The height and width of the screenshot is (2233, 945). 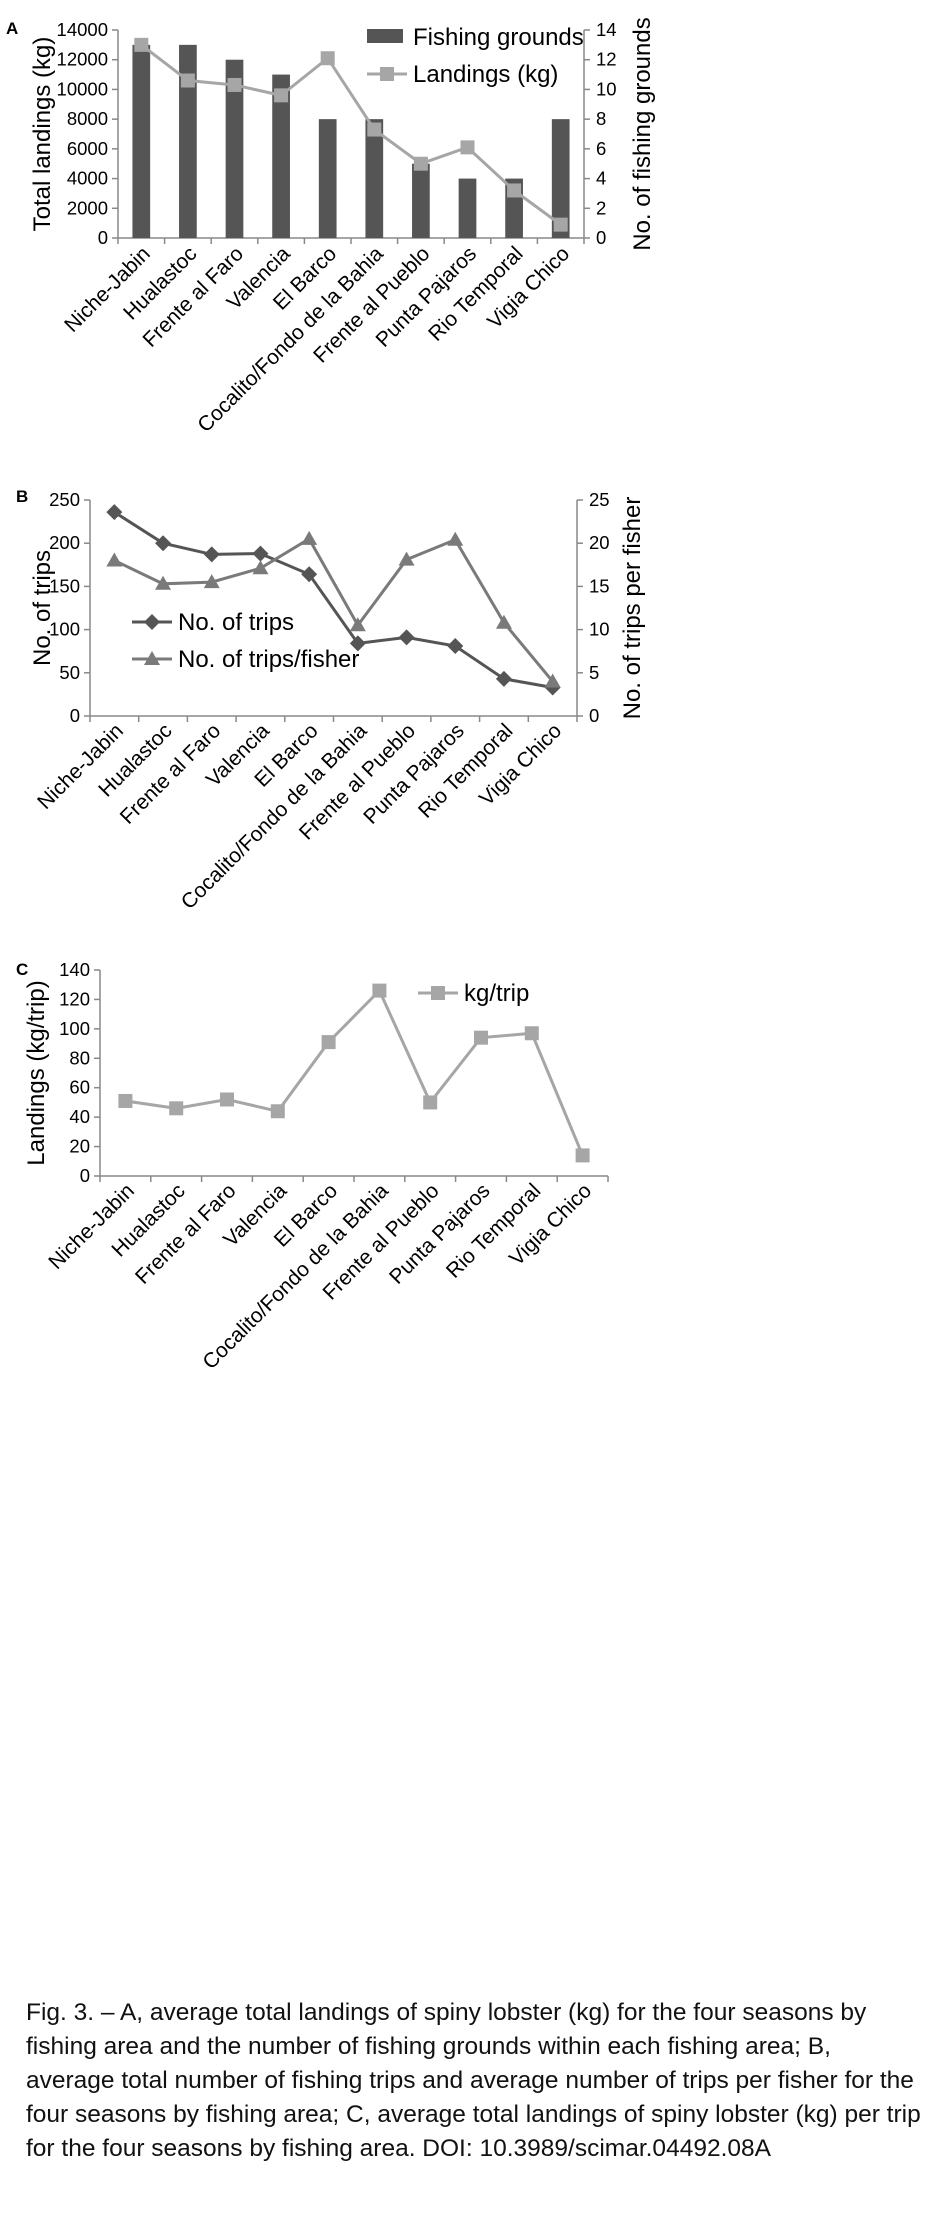 What do you see at coordinates (82, 88) in the screenshot?
I see `panel-a-ytick-label: 10000` at bounding box center [82, 88].